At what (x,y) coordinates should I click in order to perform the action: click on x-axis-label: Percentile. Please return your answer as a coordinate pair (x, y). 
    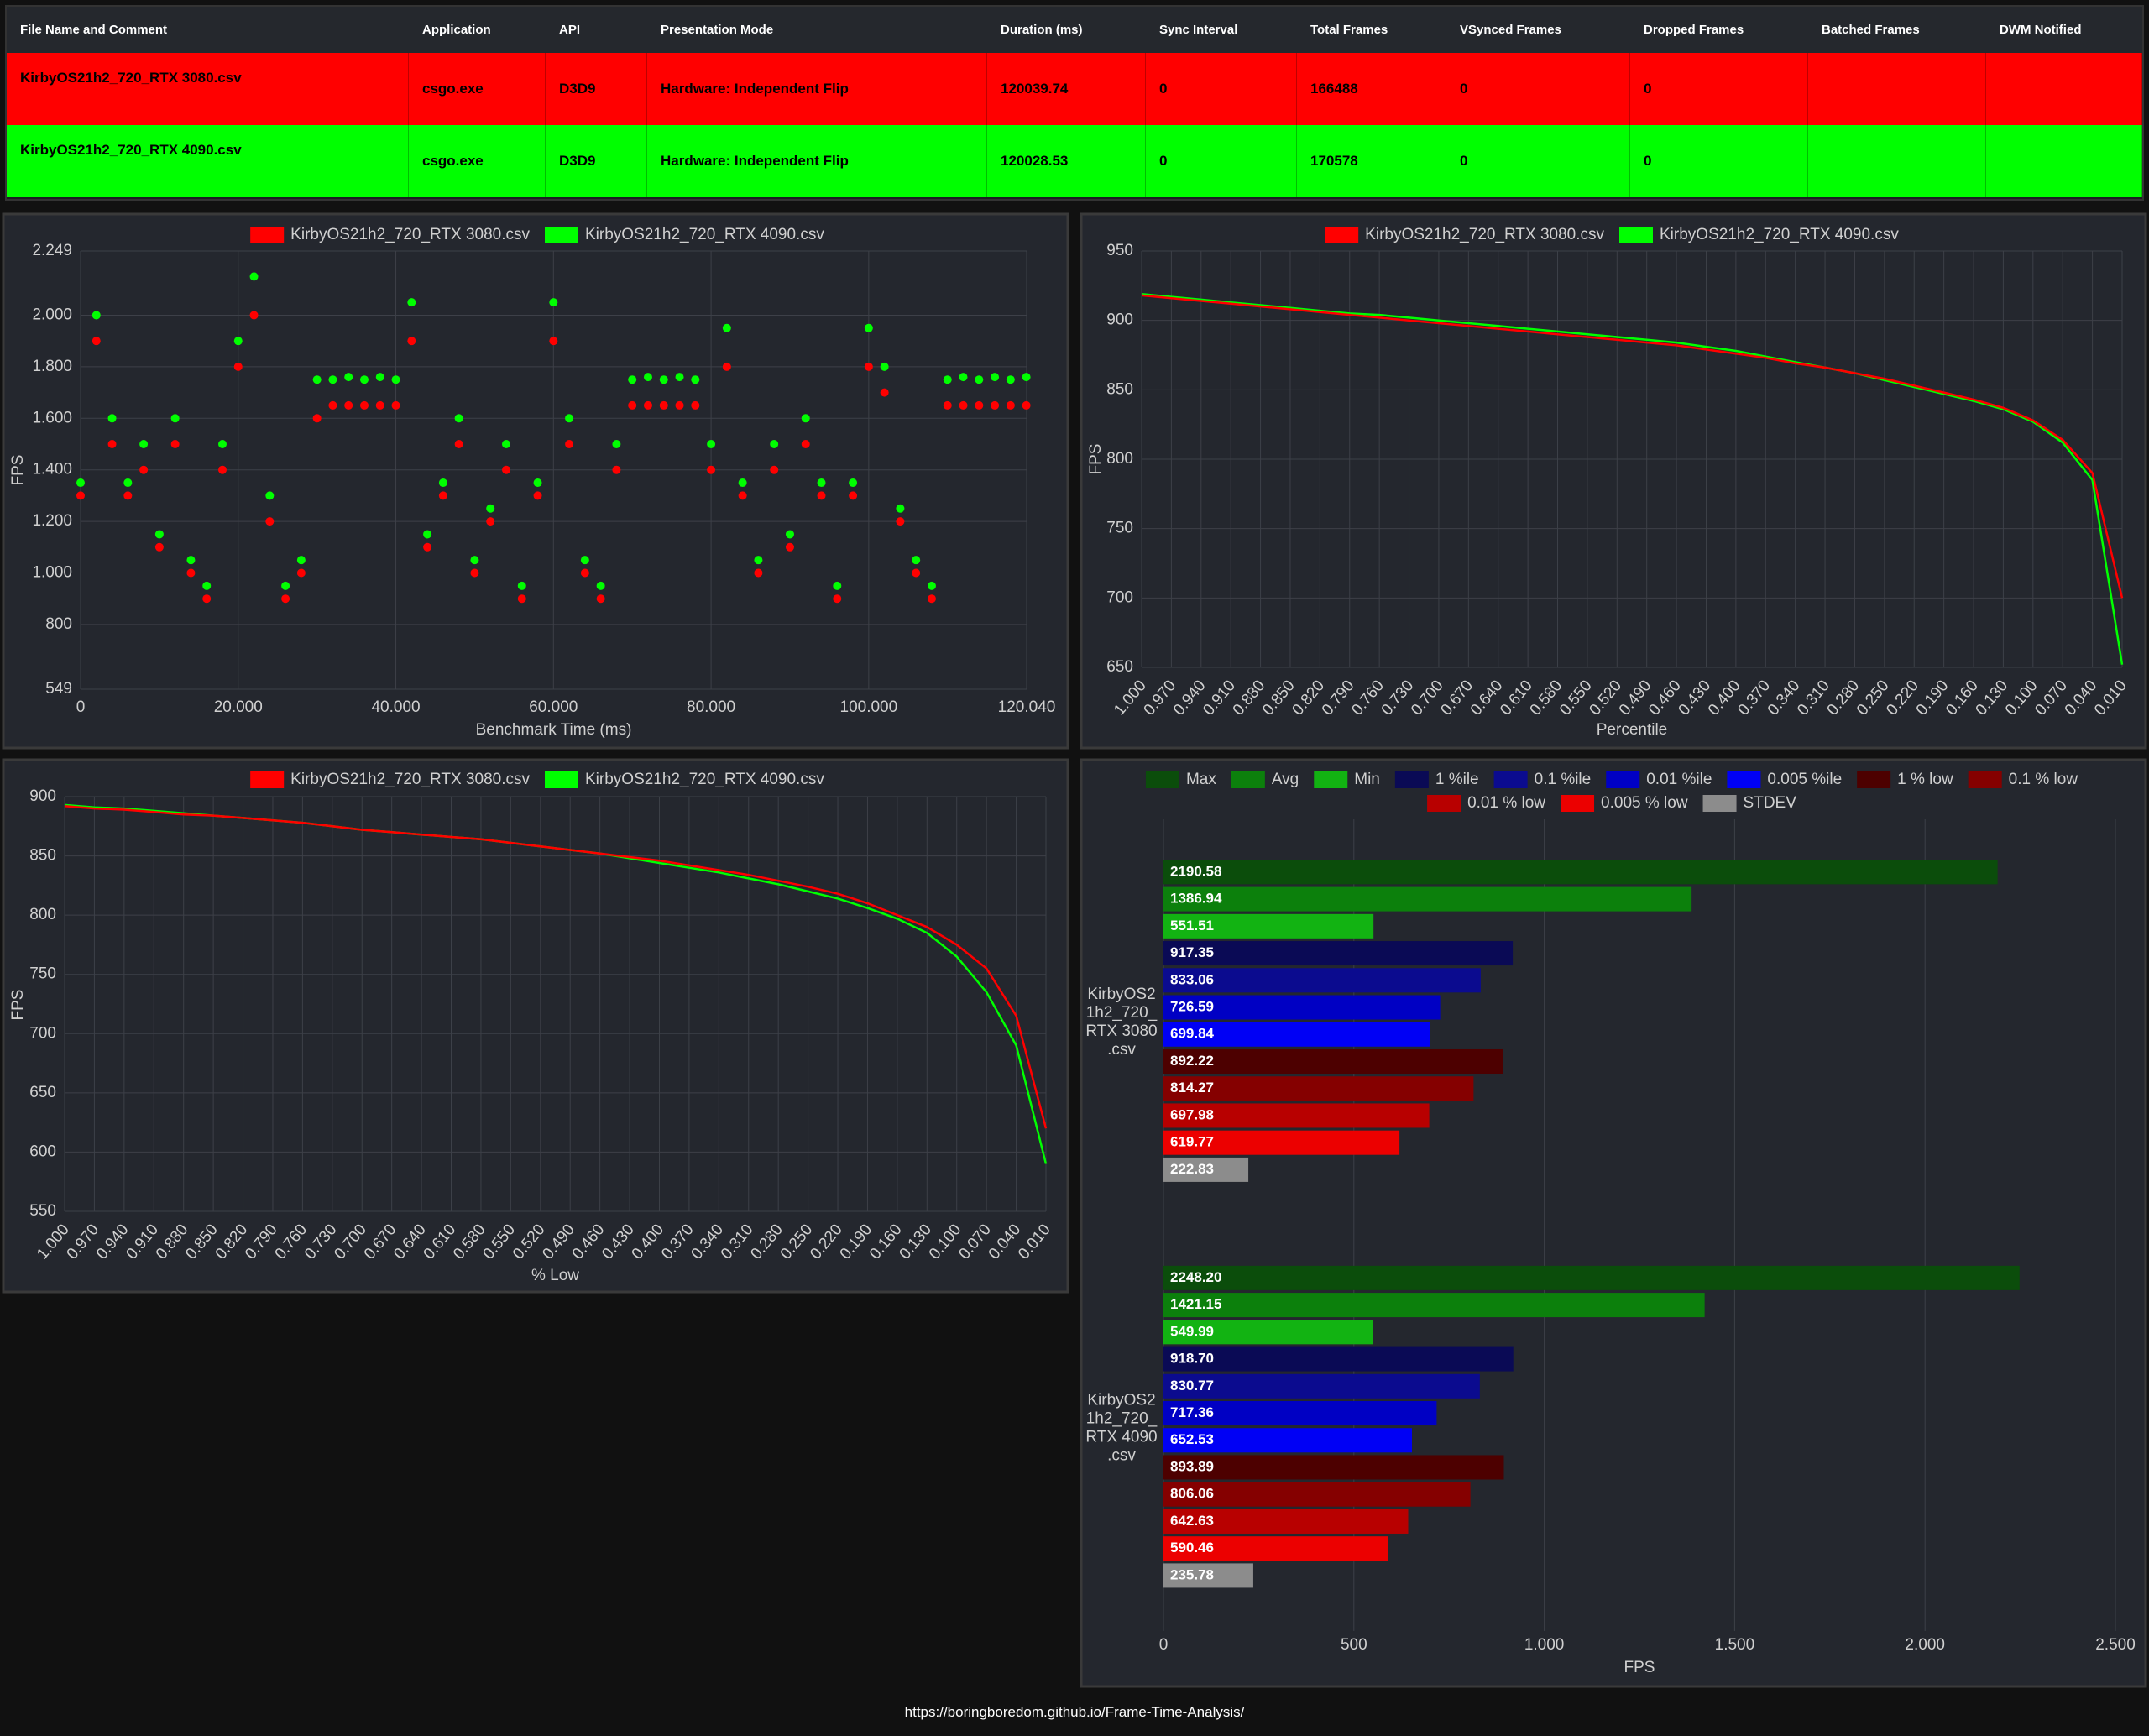
    Looking at the image, I should click on (1633, 730).